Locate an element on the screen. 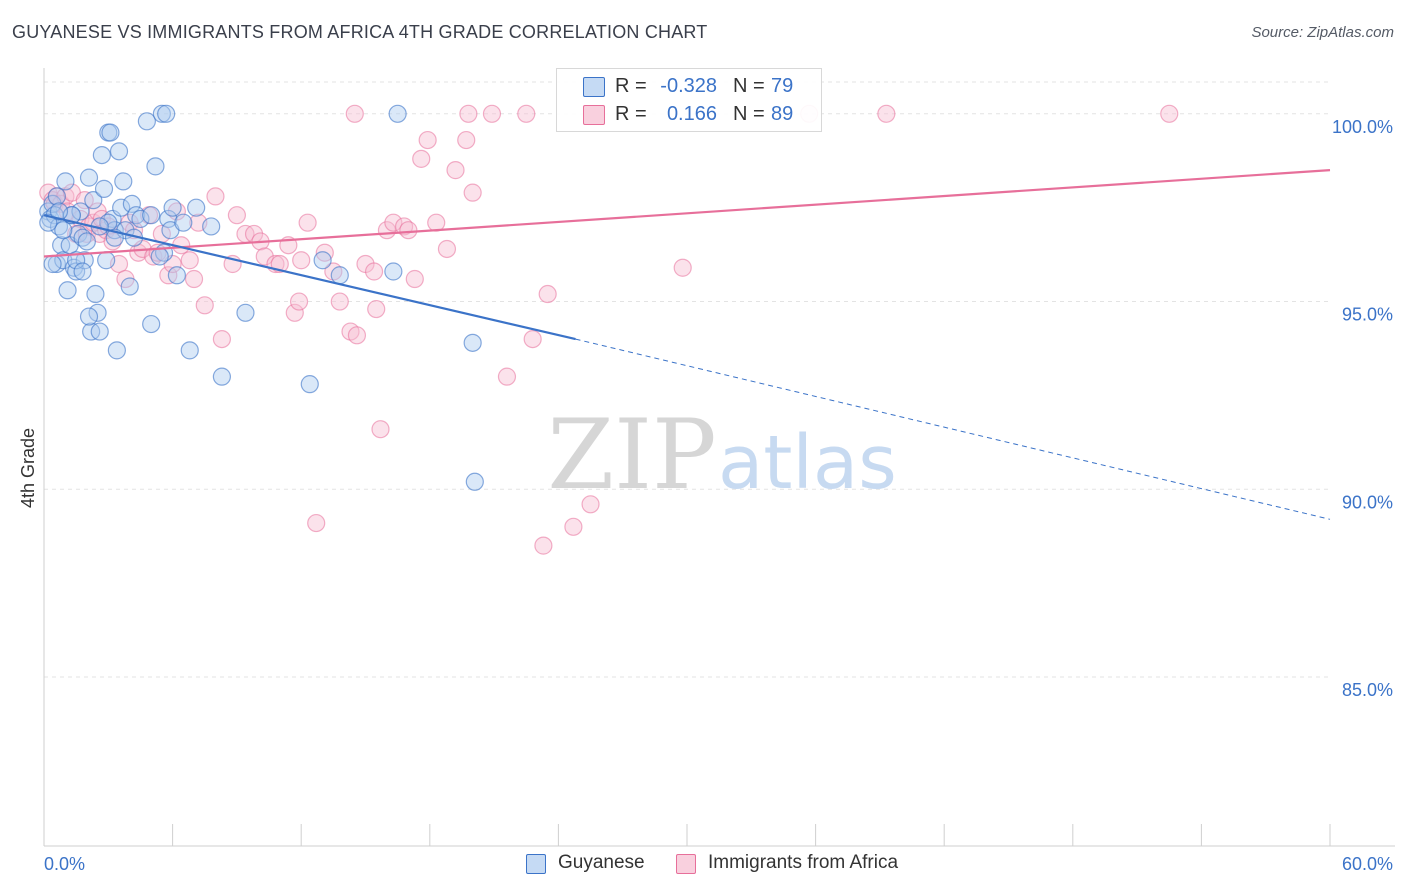 The width and height of the screenshot is (1406, 892). legend-label-guyanese: Guyanese is located at coordinates (601, 862).